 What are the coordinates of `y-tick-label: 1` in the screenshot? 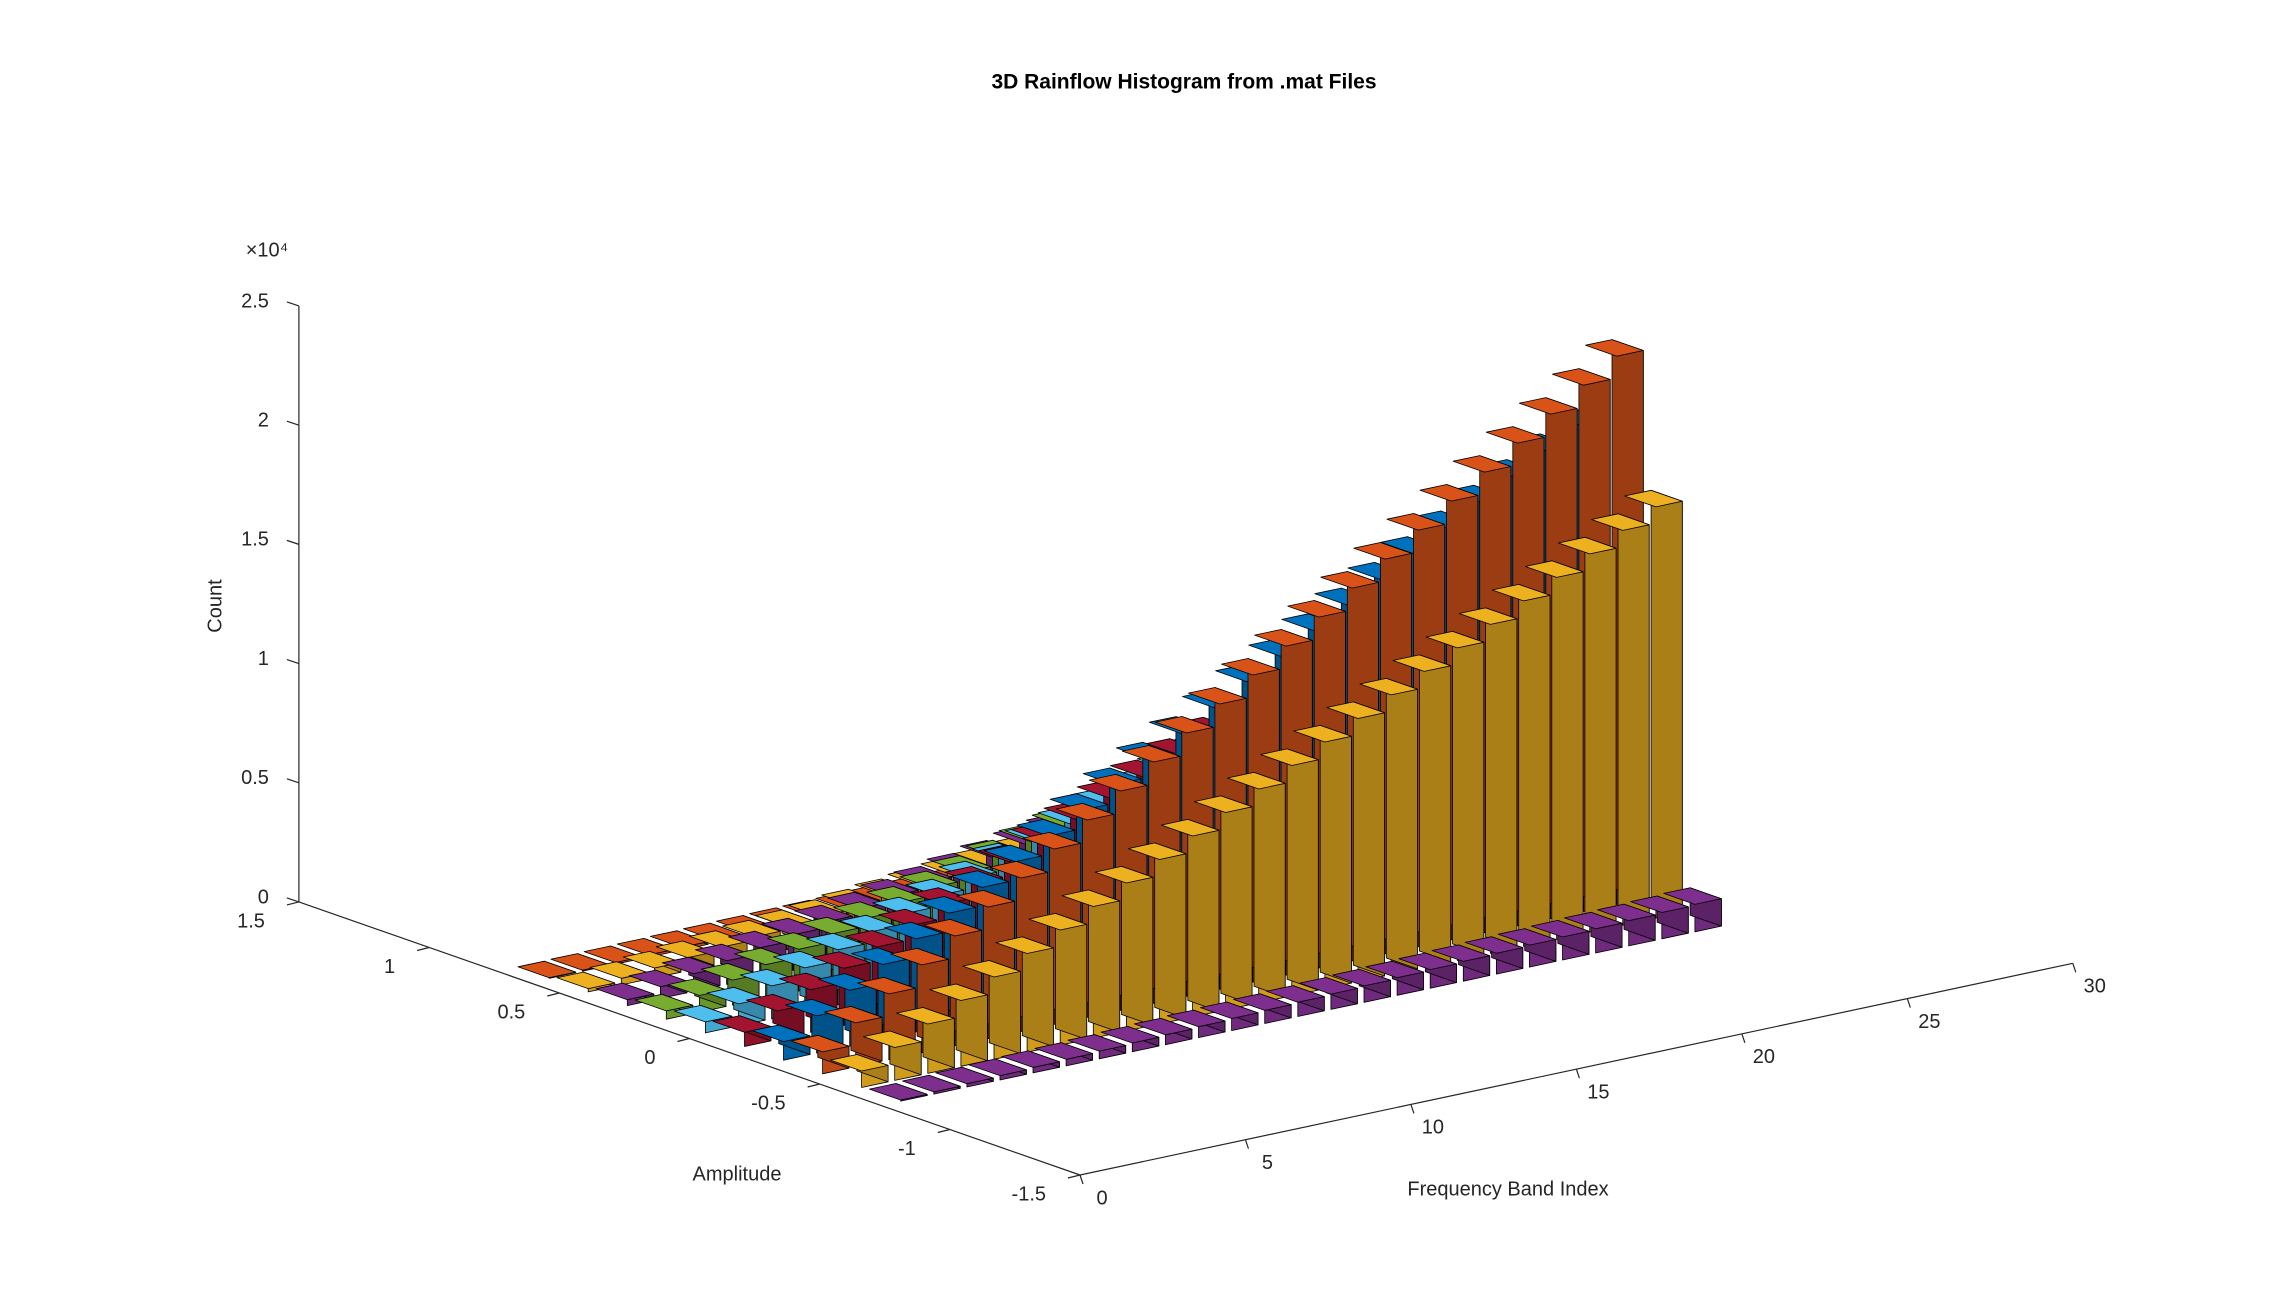 It's located at (389, 967).